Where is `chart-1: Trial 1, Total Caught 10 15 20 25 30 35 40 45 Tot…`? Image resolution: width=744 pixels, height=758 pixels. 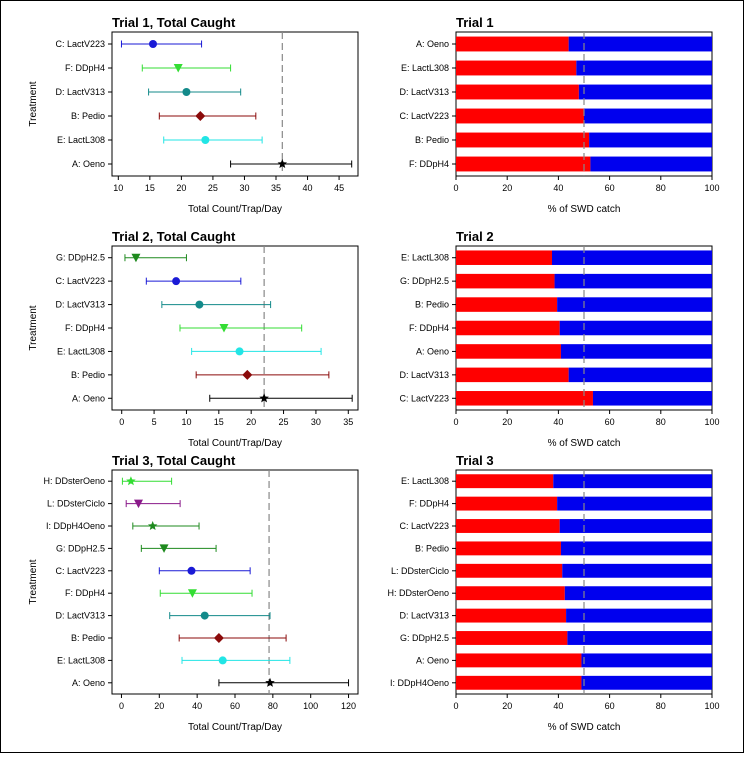
chart-1: Trial 1, Total Caught 10 15 20 25 30 35 40 45 Tot… is located at coordinates (193, 115).